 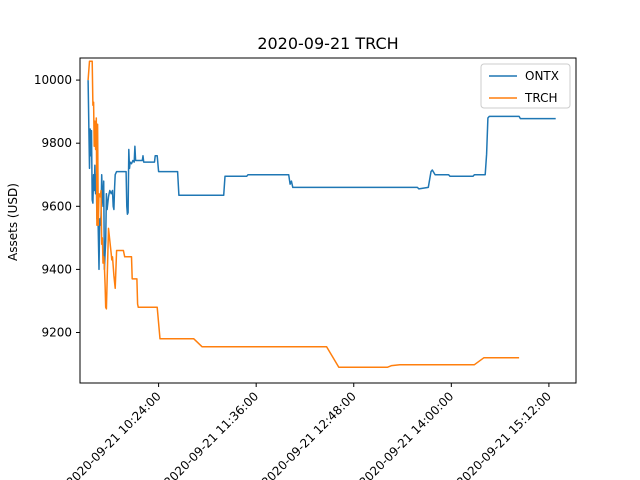 What do you see at coordinates (327, 43) in the screenshot?
I see `chart-title: 2020-09-21 TRCH` at bounding box center [327, 43].